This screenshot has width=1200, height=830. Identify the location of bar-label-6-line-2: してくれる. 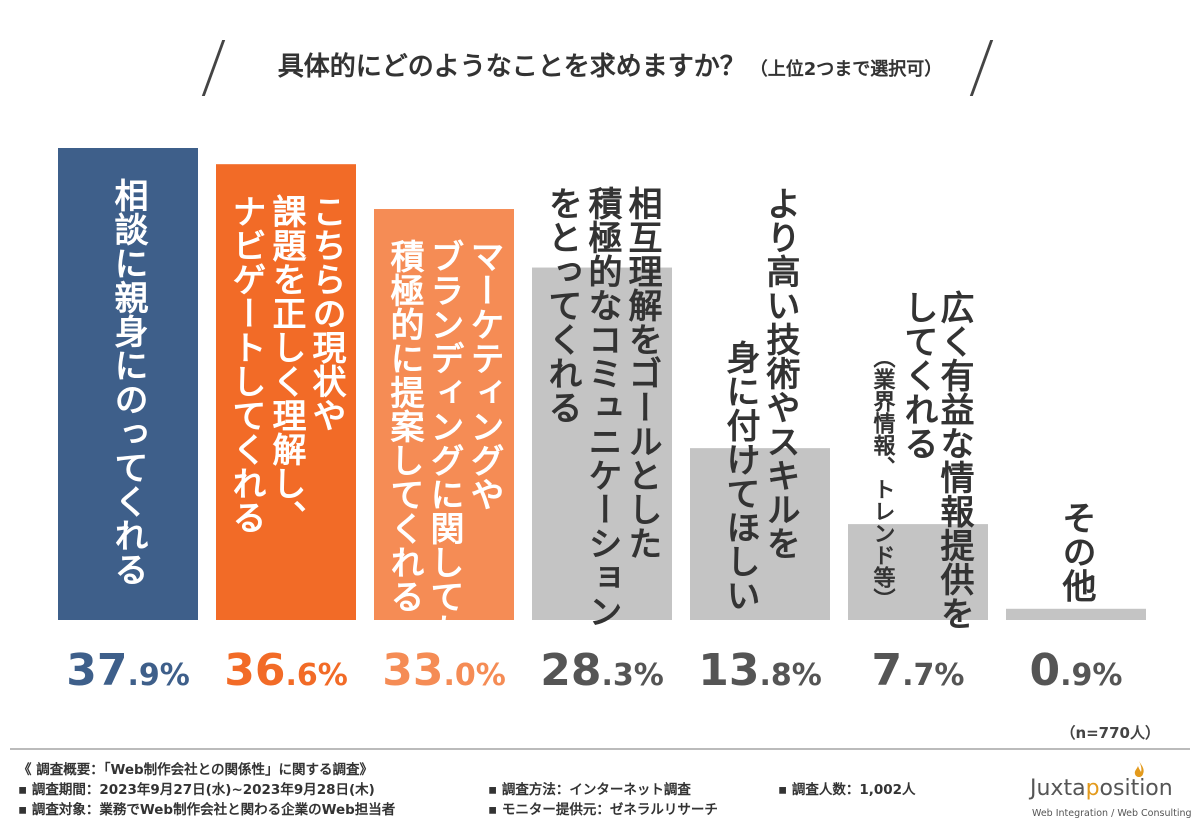
(918, 375).